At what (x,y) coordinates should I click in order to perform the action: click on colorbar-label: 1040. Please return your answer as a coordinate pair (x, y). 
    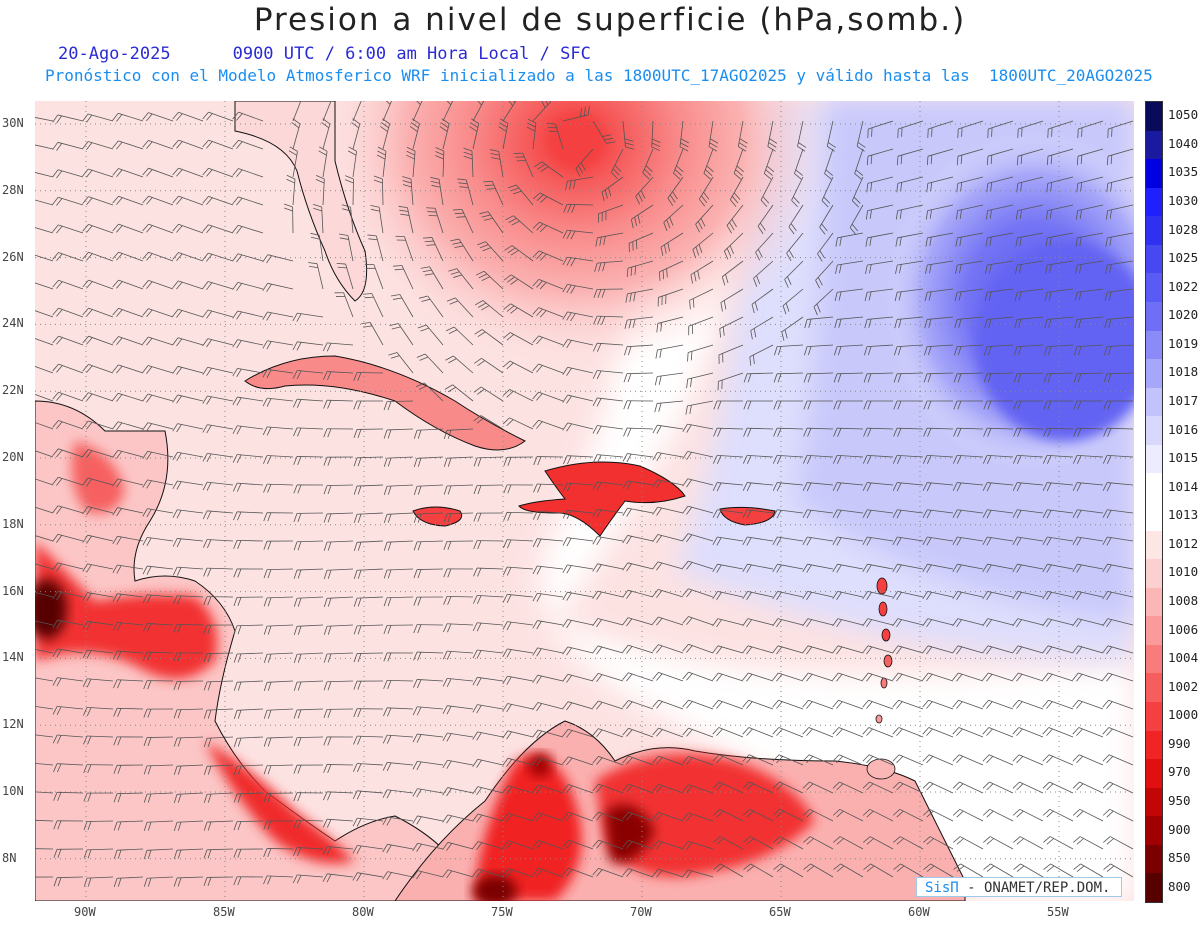
    Looking at the image, I should click on (1183, 143).